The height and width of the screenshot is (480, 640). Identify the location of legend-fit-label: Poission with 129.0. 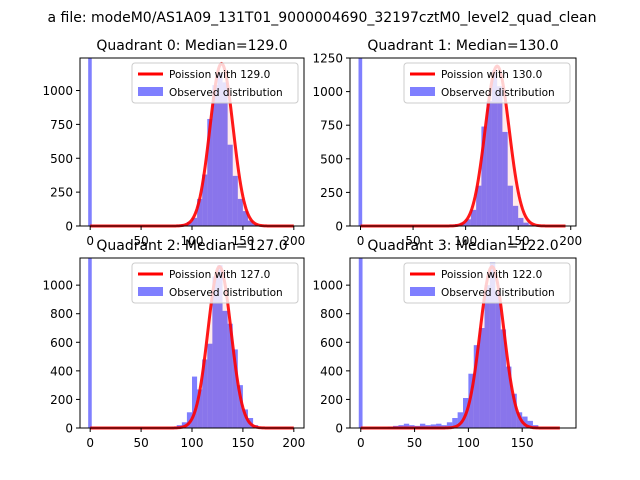
(219, 75).